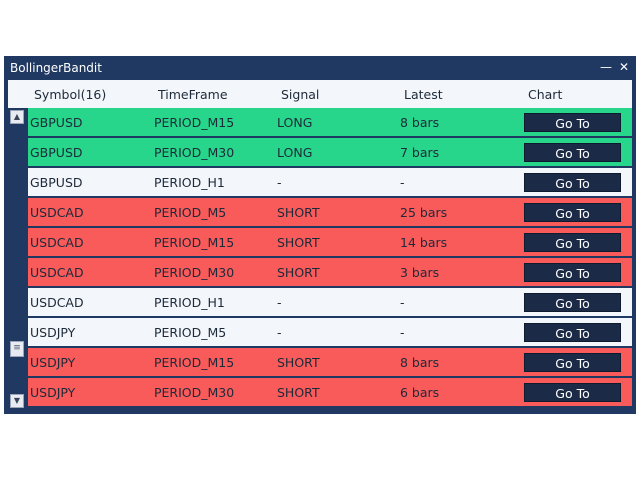 The image size is (640, 480). I want to click on latest-cell: 25 bars, so click(424, 212).